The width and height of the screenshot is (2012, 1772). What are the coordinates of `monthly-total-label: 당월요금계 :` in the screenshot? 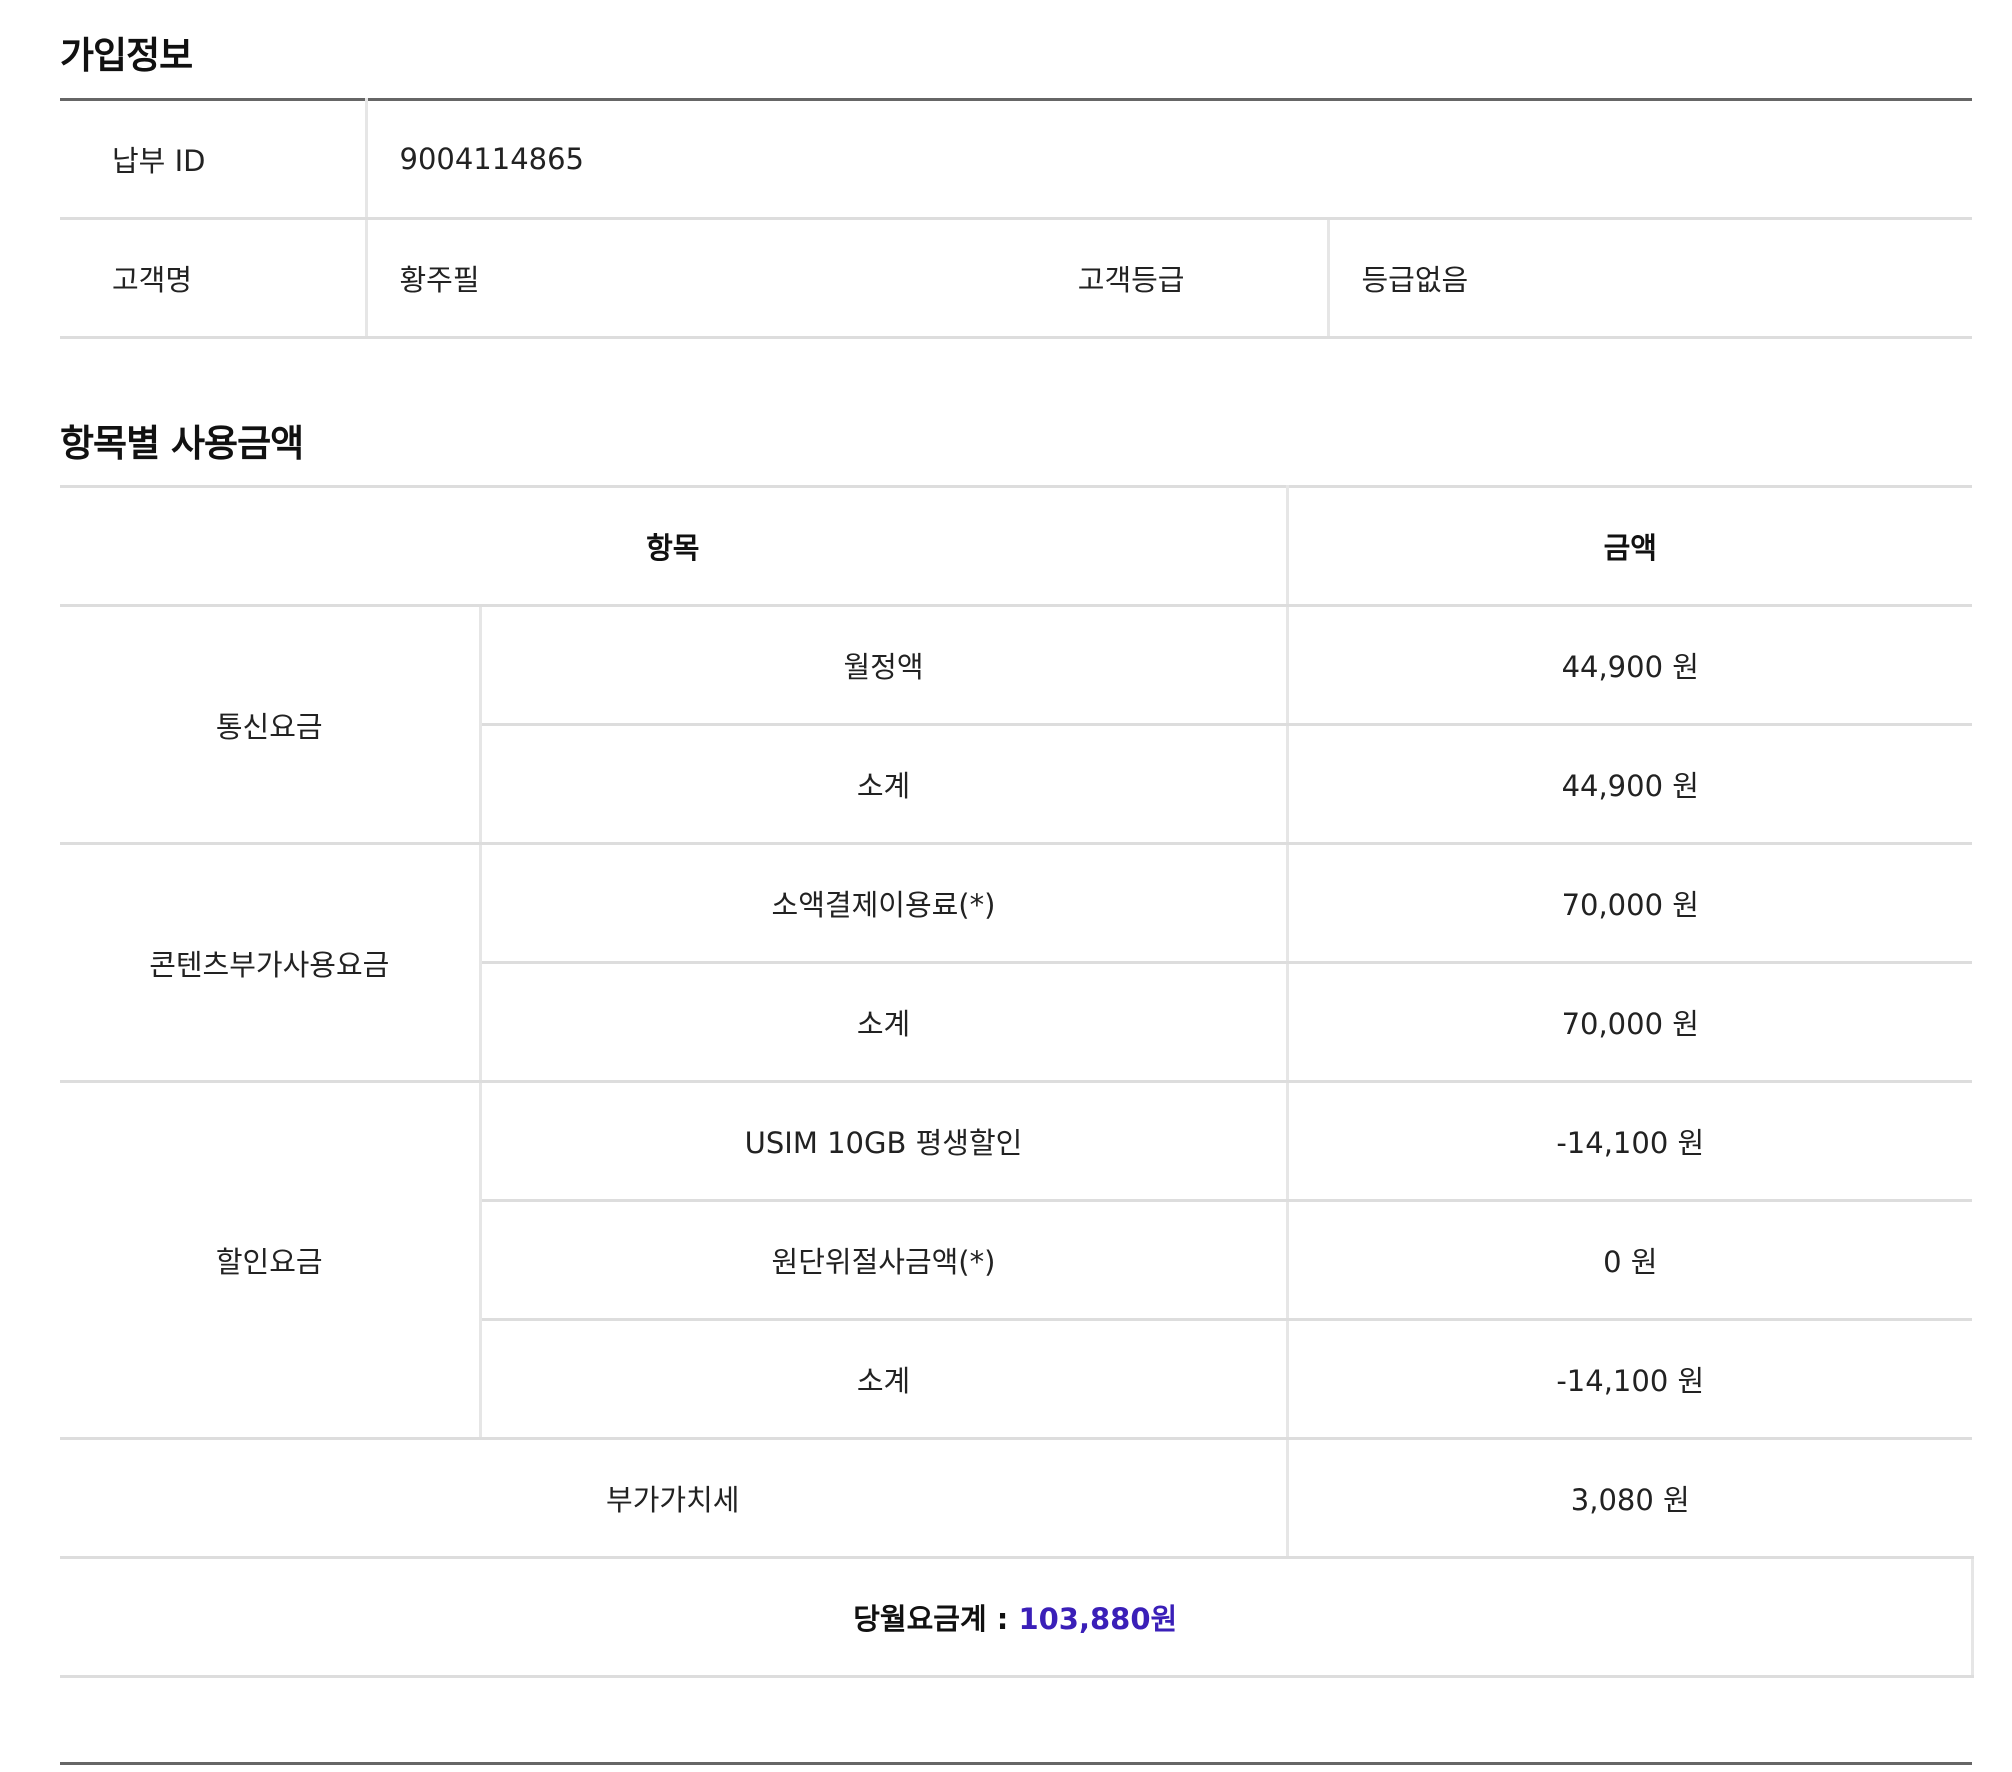 It's located at (936, 1619).